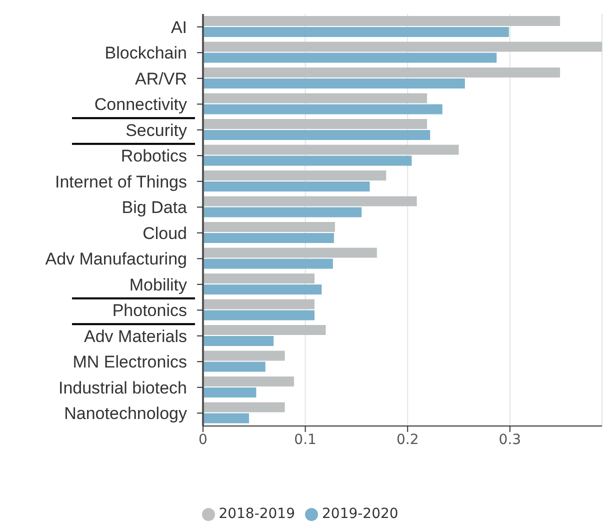  I want to click on y-tick-label: AR/VR, so click(161, 78).